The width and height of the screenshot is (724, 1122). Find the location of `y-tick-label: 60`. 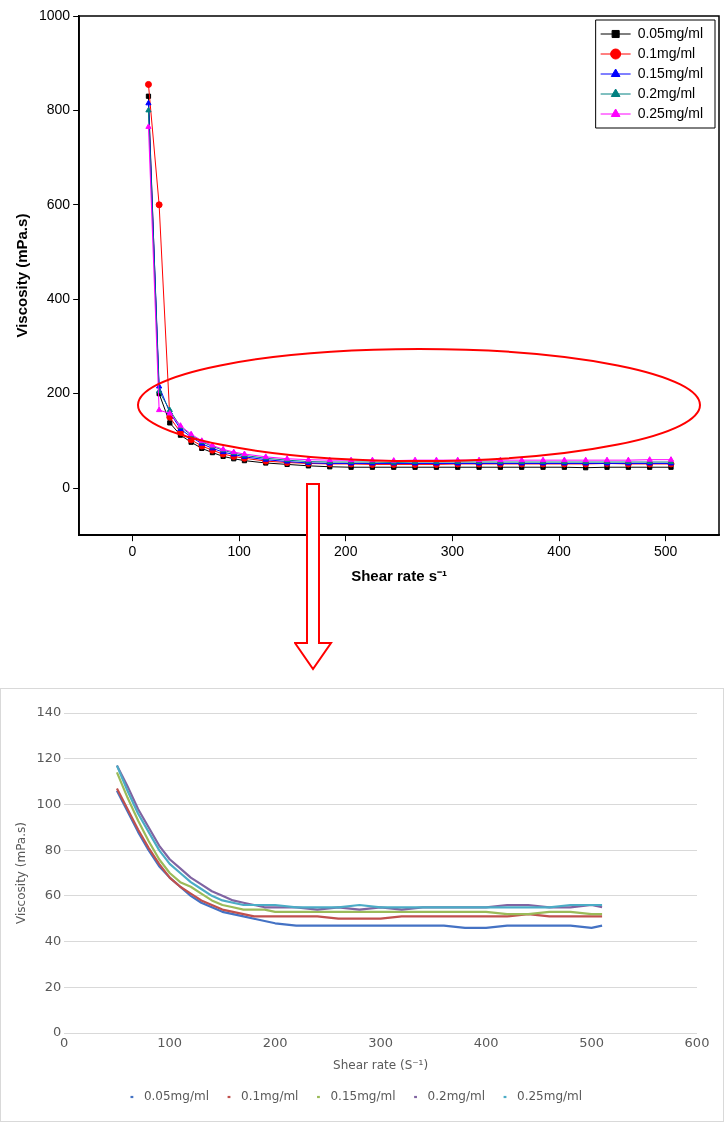

y-tick-label: 60 is located at coordinates (53, 895).